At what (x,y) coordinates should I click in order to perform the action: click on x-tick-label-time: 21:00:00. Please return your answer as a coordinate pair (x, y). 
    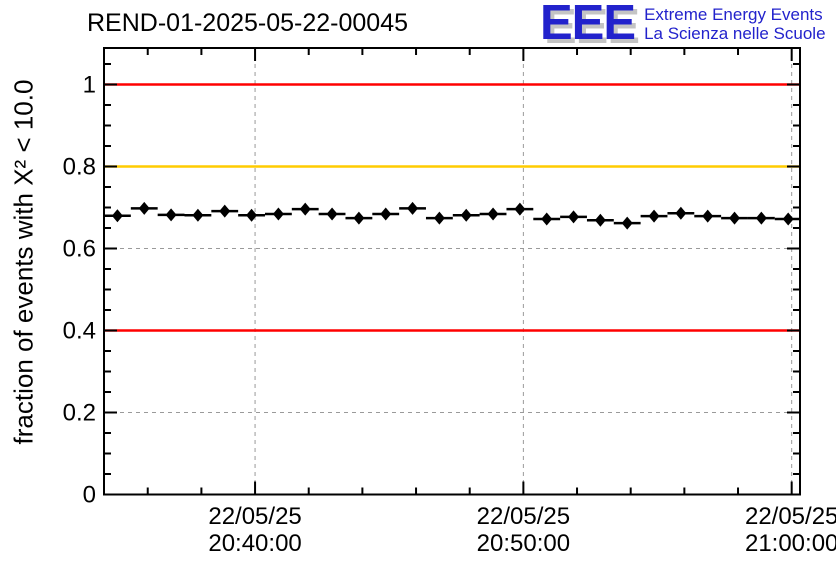
    Looking at the image, I should click on (790, 543).